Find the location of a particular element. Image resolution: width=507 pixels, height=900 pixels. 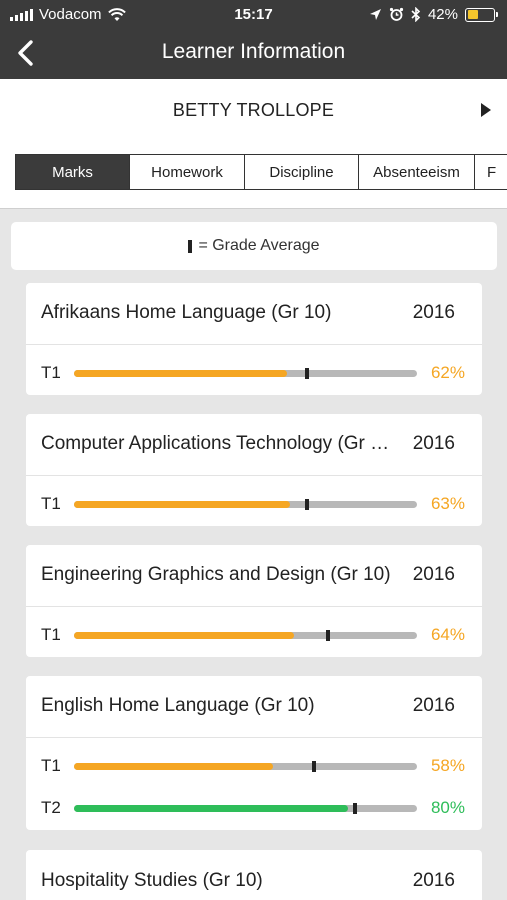

subject-header: Afrikaans Home Language (Gr 10) 2016 is located at coordinates (254, 314).